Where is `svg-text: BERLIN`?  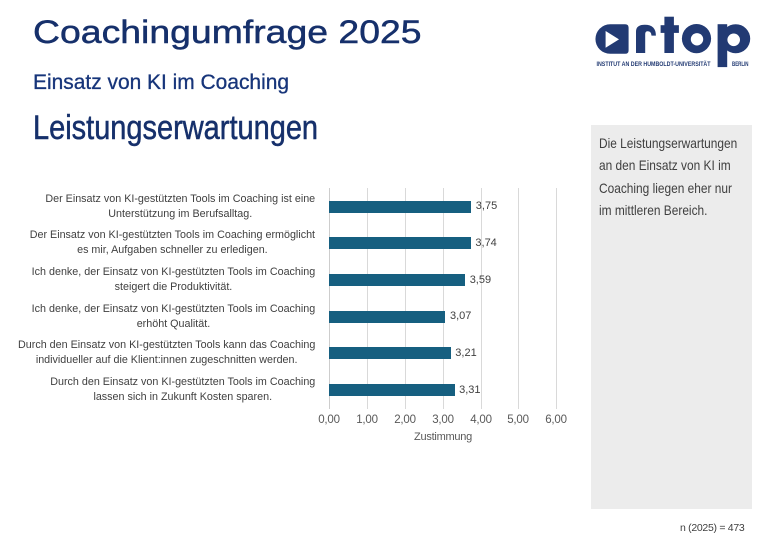 svg-text: BERLIN is located at coordinates (740, 64).